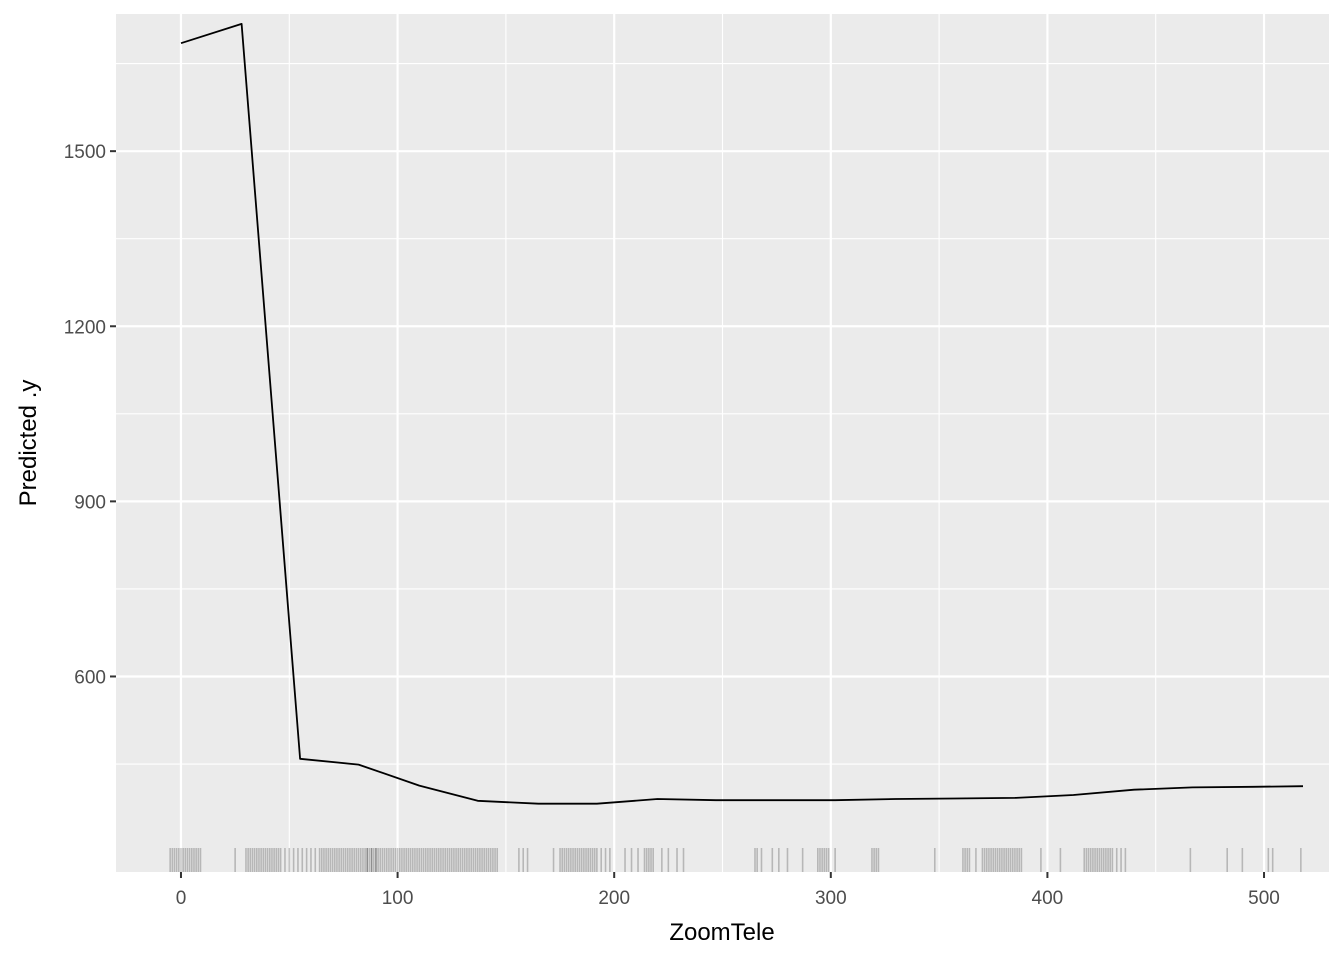 Image resolution: width=1344 pixels, height=960 pixels. I want to click on x-tick-label: 0, so click(181, 898).